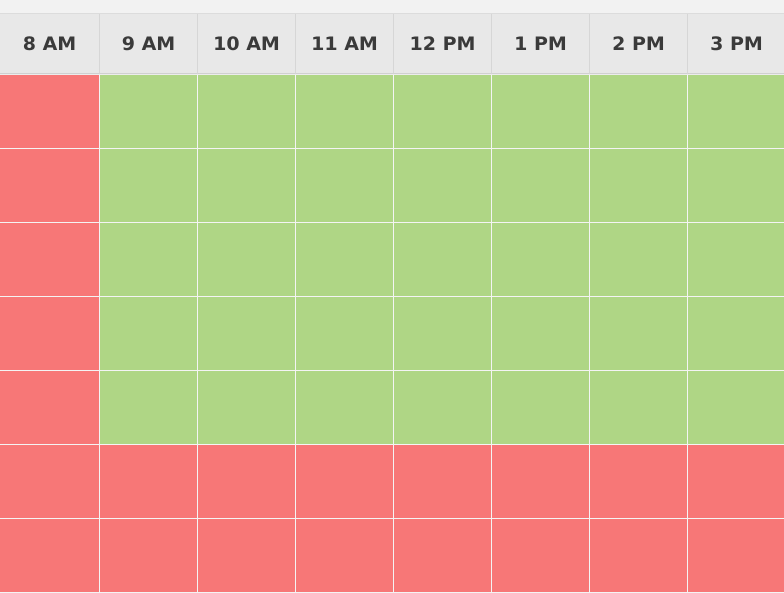 The image size is (784, 593). What do you see at coordinates (392, 7) in the screenshot?
I see `top-strip` at bounding box center [392, 7].